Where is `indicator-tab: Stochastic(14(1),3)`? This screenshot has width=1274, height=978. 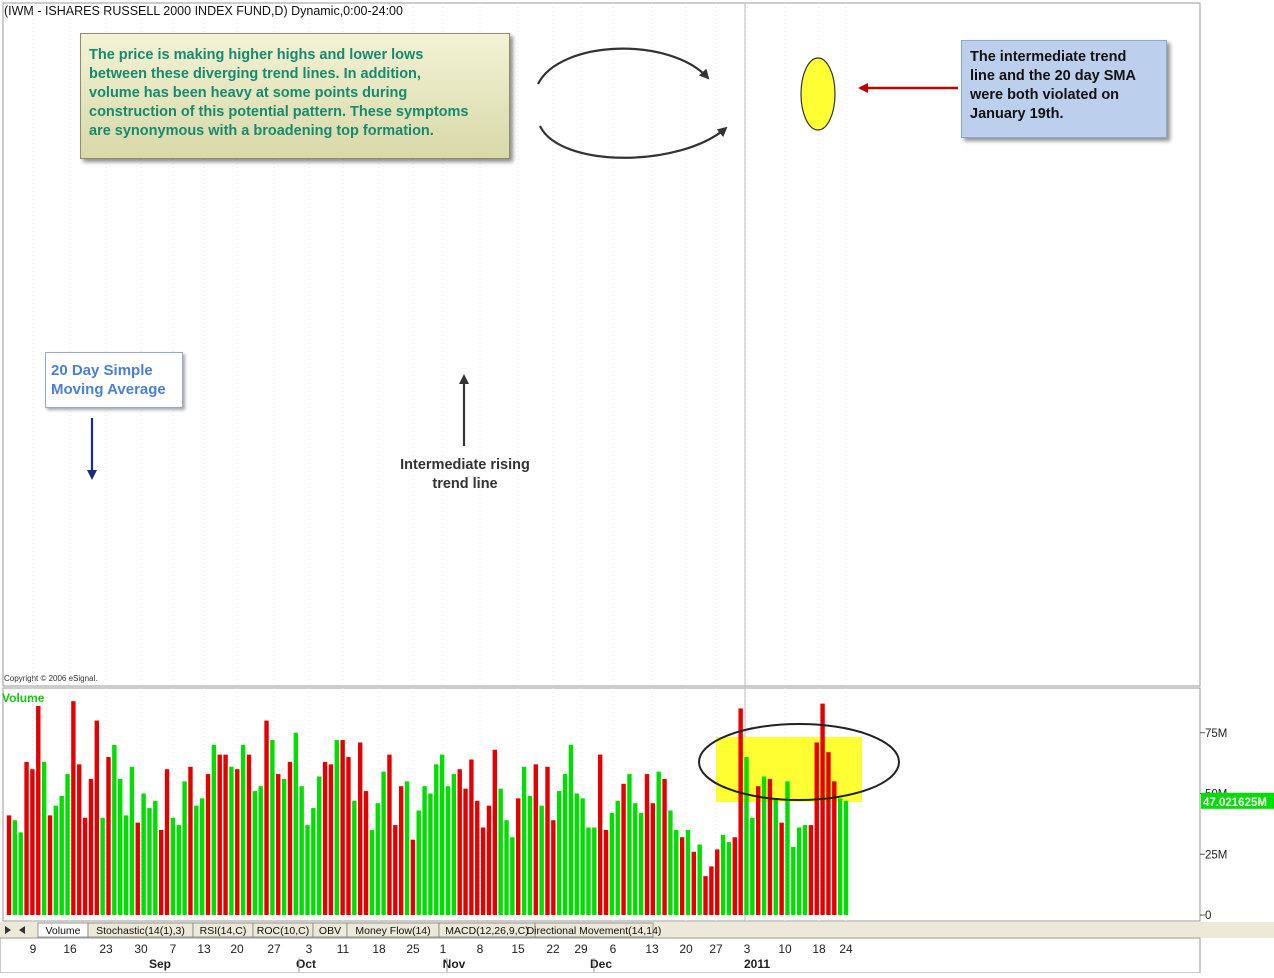 indicator-tab: Stochastic(14(1),3) is located at coordinates (140, 930).